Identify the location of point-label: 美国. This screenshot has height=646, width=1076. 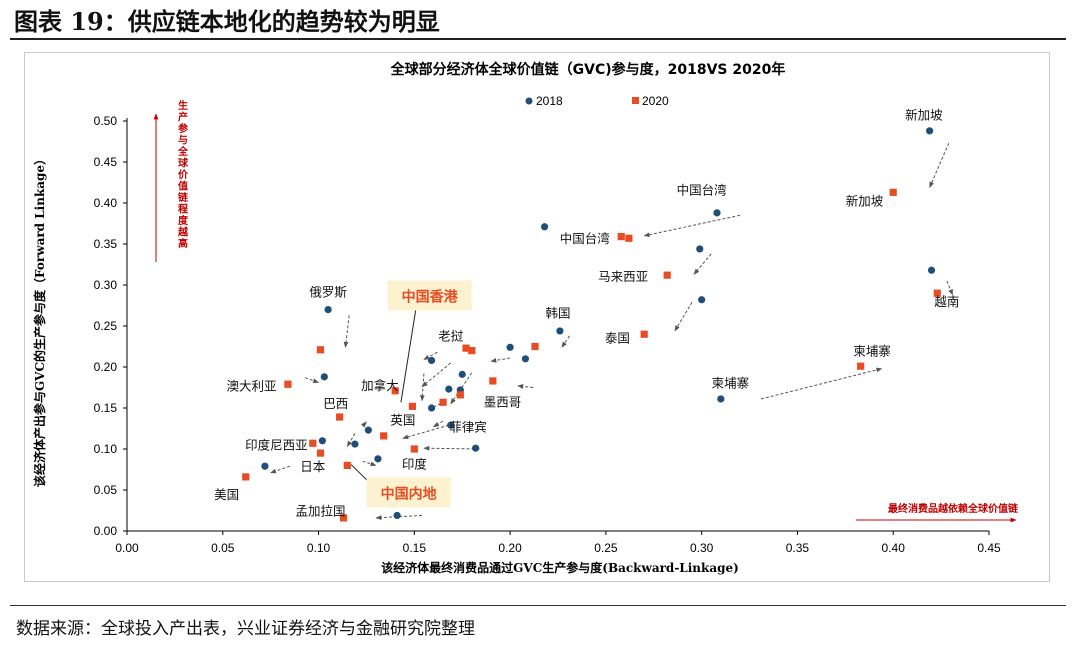
(226, 494).